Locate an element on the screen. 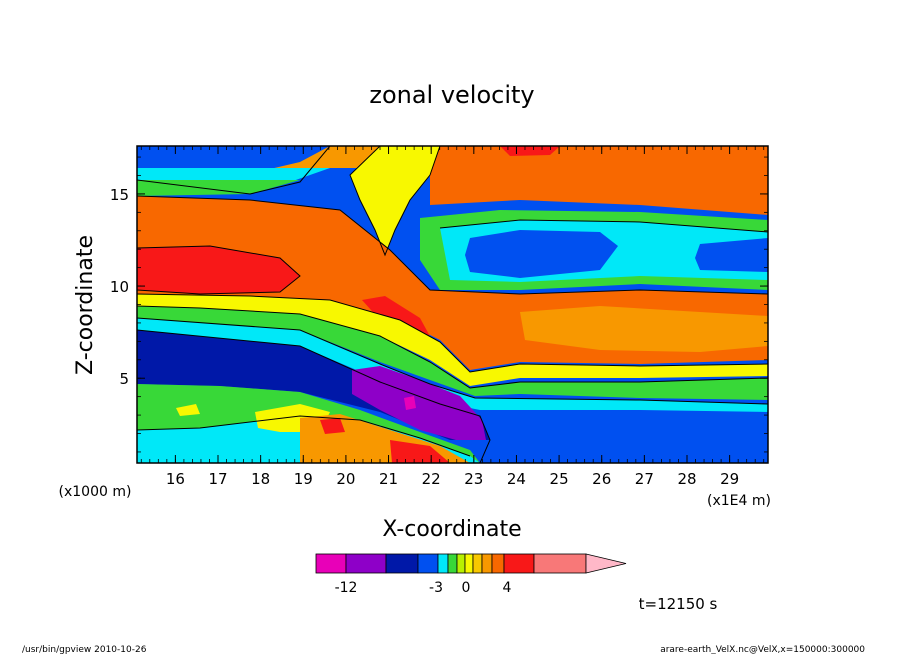 This screenshot has height=654, width=904. colorbar-label: -12 is located at coordinates (346, 588).